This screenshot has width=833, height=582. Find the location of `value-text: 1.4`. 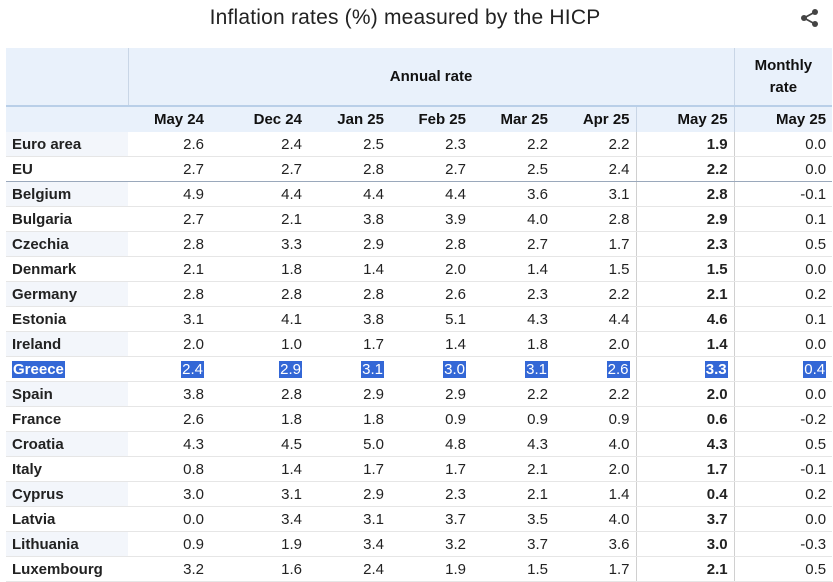

value-text: 1.4 is located at coordinates (717, 344).